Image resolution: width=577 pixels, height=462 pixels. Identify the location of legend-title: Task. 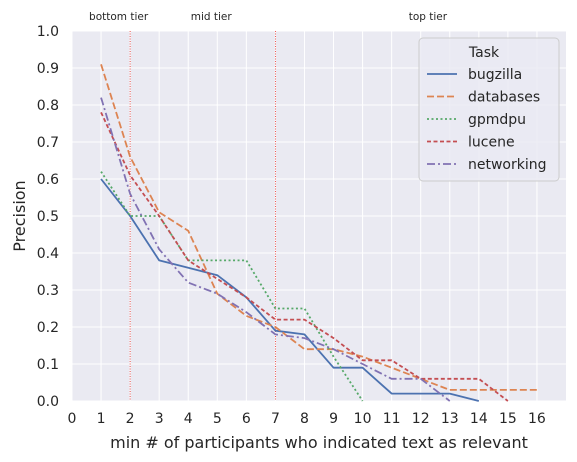
(484, 53).